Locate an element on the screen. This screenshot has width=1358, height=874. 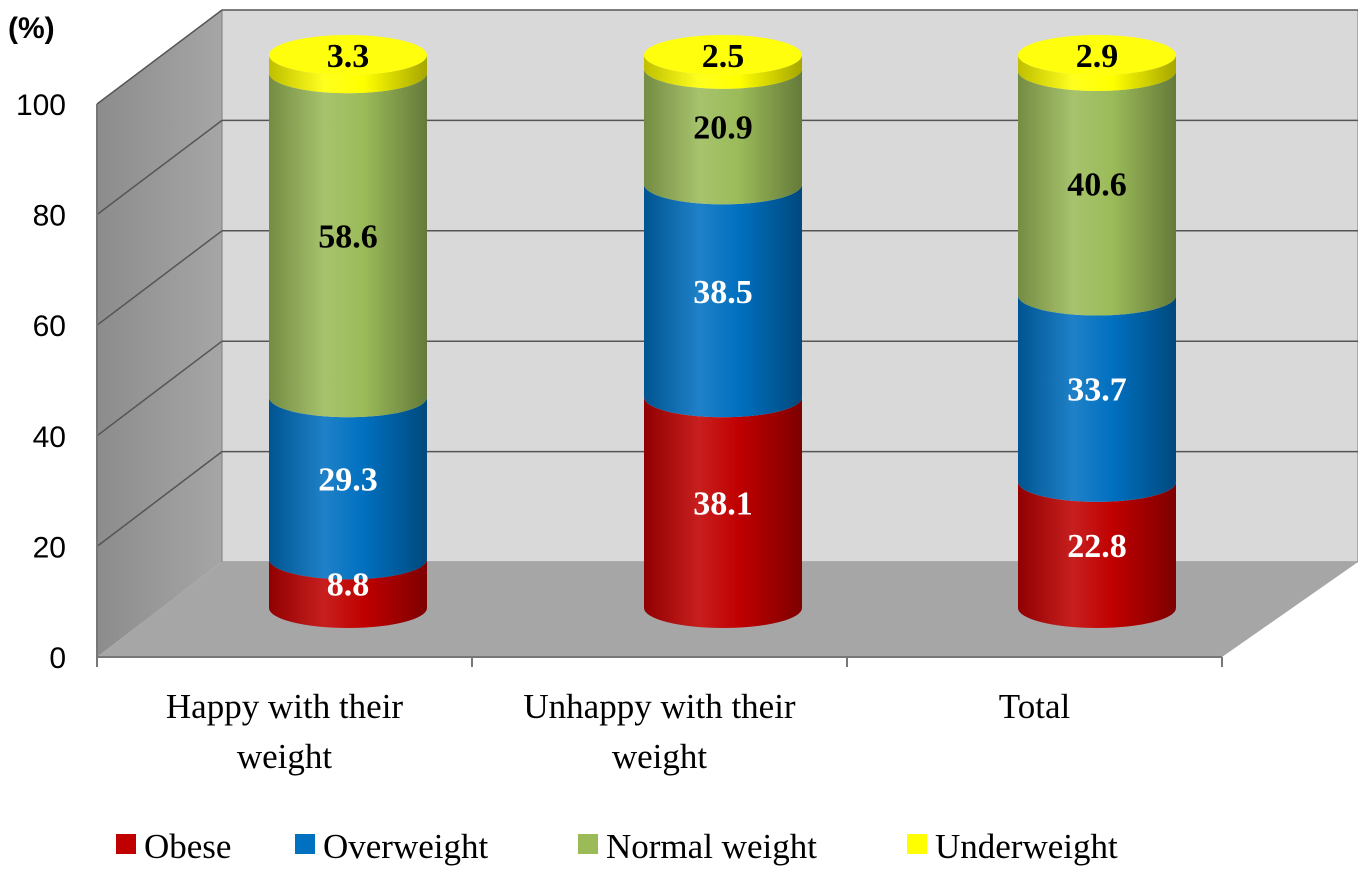
data-label: 33.7 is located at coordinates (1097, 390).